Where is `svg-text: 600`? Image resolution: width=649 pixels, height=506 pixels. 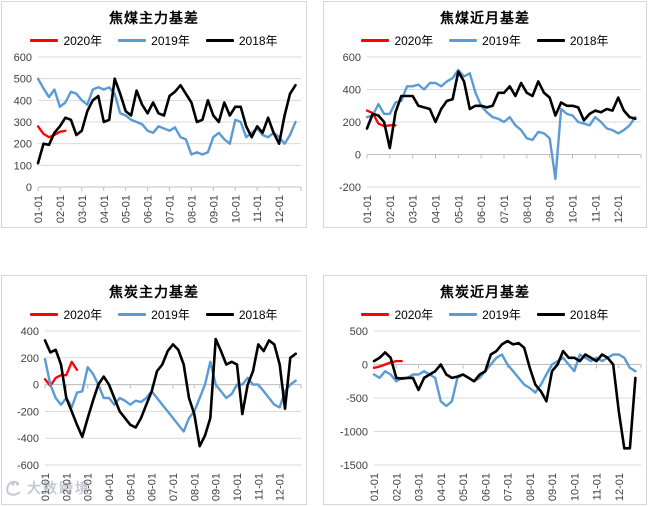 svg-text: 600 is located at coordinates (352, 58).